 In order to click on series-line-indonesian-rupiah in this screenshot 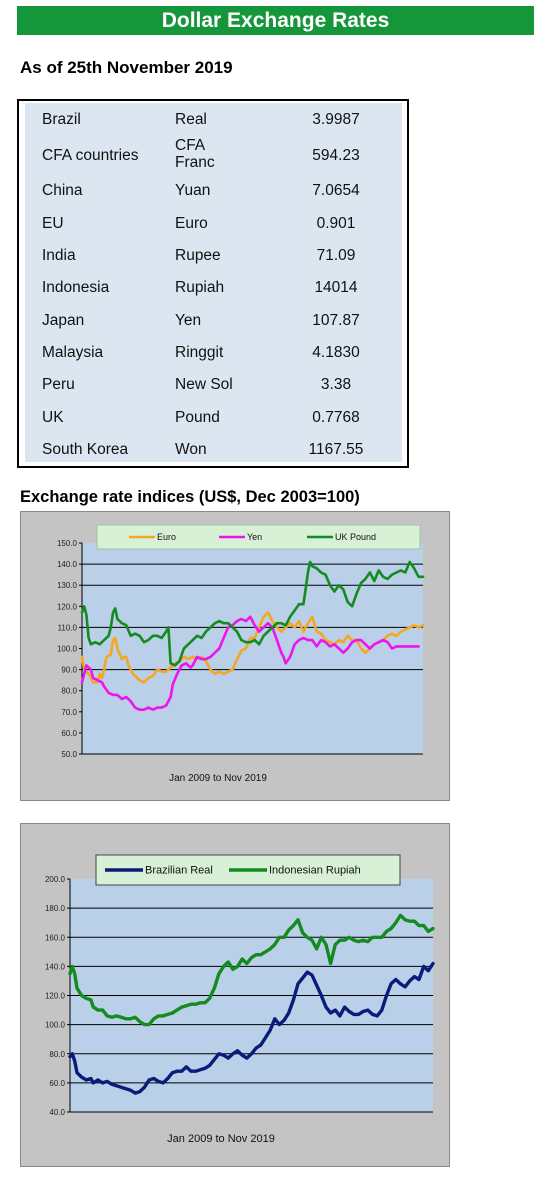, I will do `click(251, 970)`.